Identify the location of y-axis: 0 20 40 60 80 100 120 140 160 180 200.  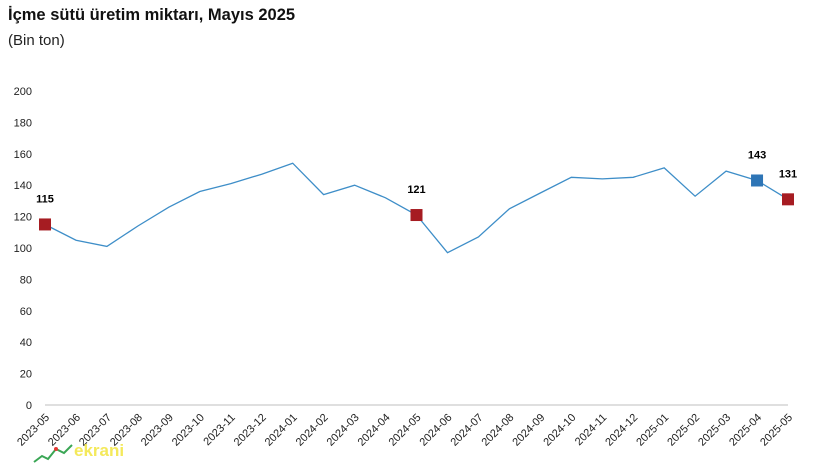
(23, 249).